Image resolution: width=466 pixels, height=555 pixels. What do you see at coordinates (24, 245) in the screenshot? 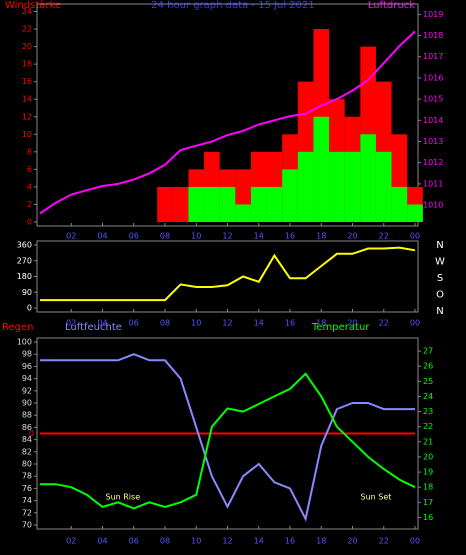
I see `y-tick-label: 360` at bounding box center [24, 245].